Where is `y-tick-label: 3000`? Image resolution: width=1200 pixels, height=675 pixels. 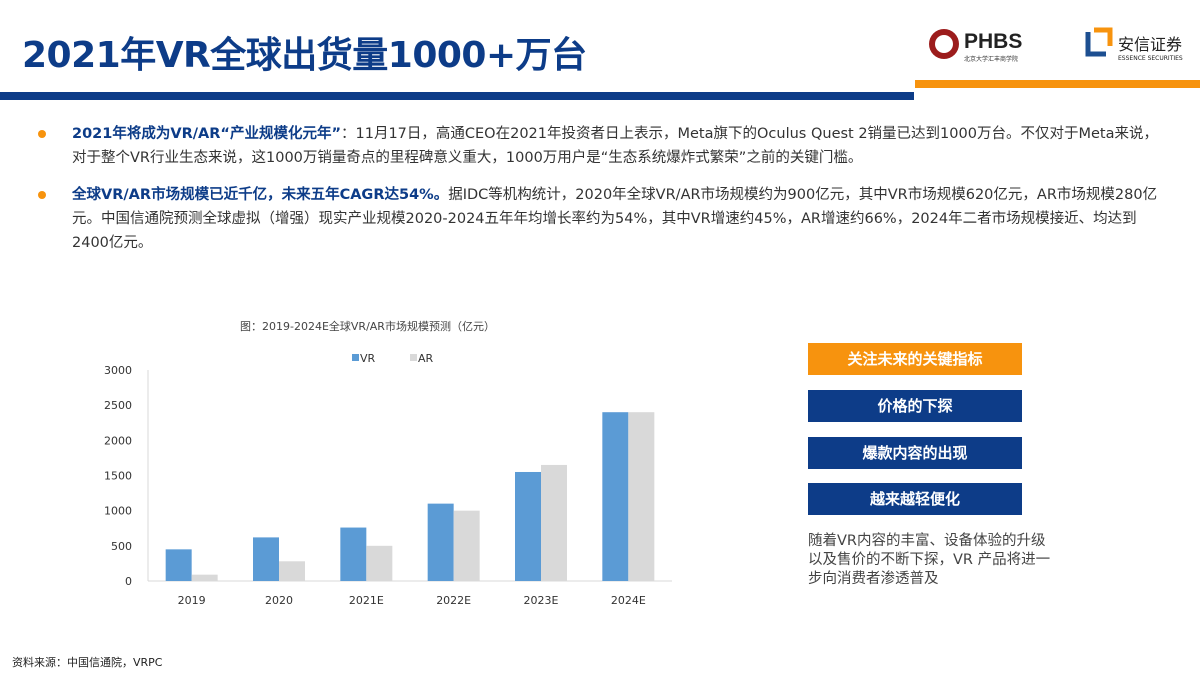 y-tick-label: 3000 is located at coordinates (118, 370).